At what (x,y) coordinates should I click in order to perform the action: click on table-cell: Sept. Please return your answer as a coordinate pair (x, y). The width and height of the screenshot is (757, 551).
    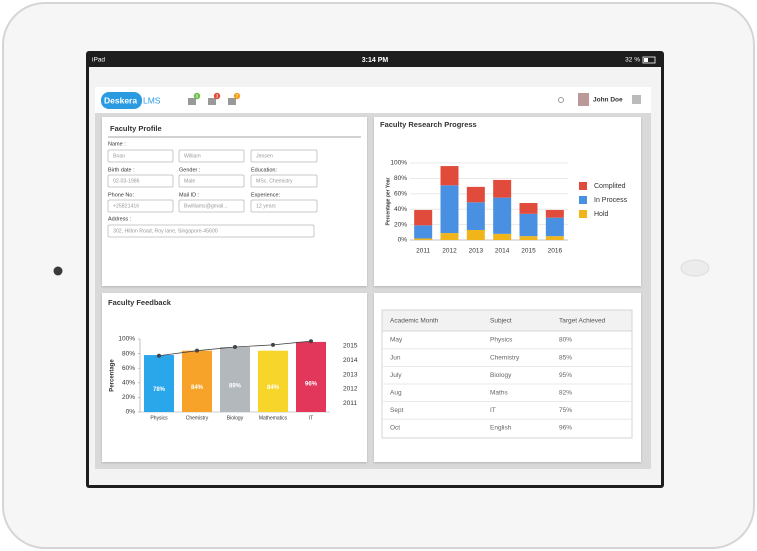
    Looking at the image, I should click on (397, 410).